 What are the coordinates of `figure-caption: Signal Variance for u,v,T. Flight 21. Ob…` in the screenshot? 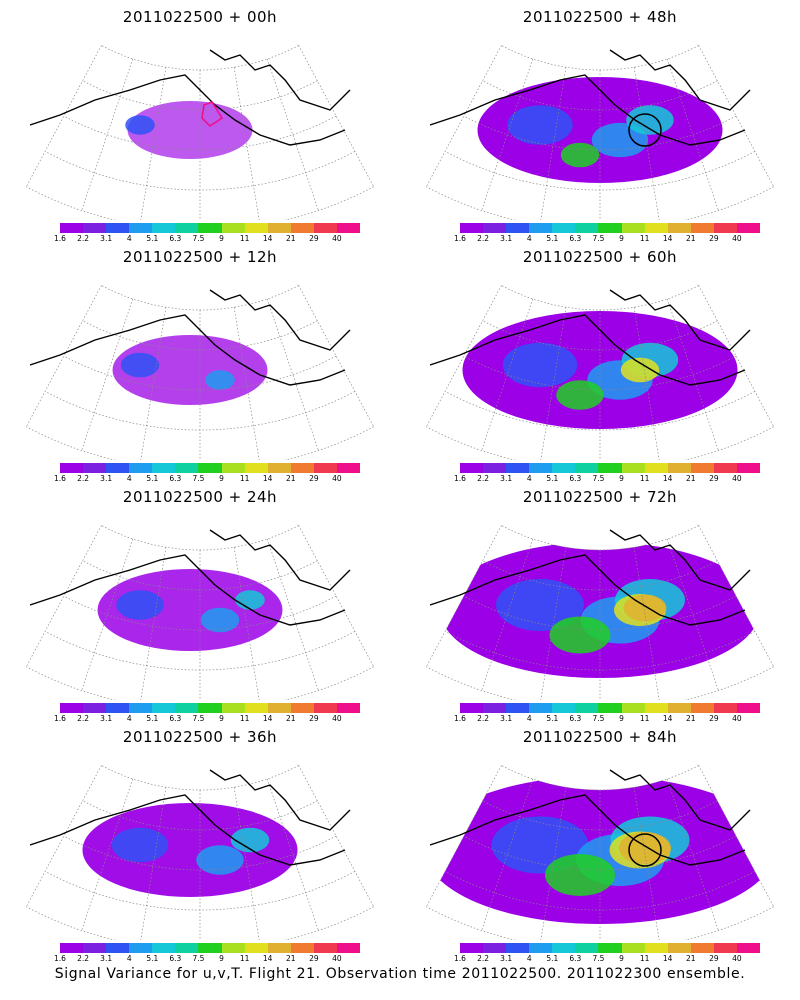 It's located at (400, 974).